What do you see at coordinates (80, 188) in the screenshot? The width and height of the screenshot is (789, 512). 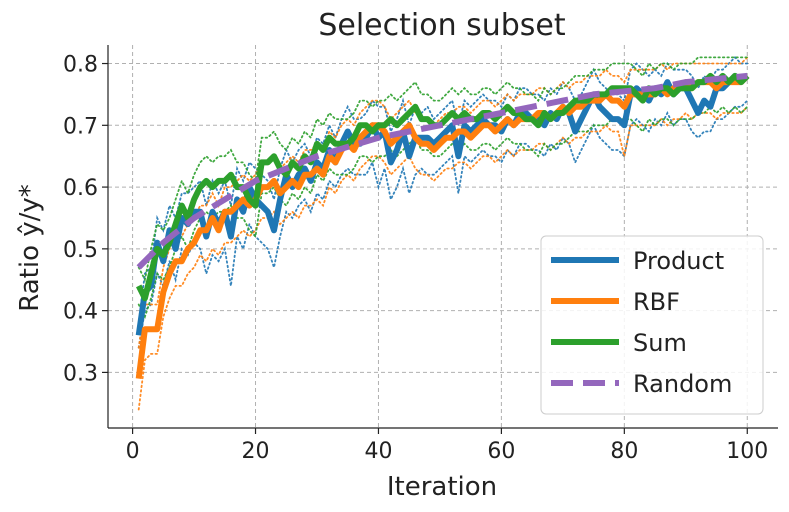 I see `y-tick-label: 0.6` at bounding box center [80, 188].